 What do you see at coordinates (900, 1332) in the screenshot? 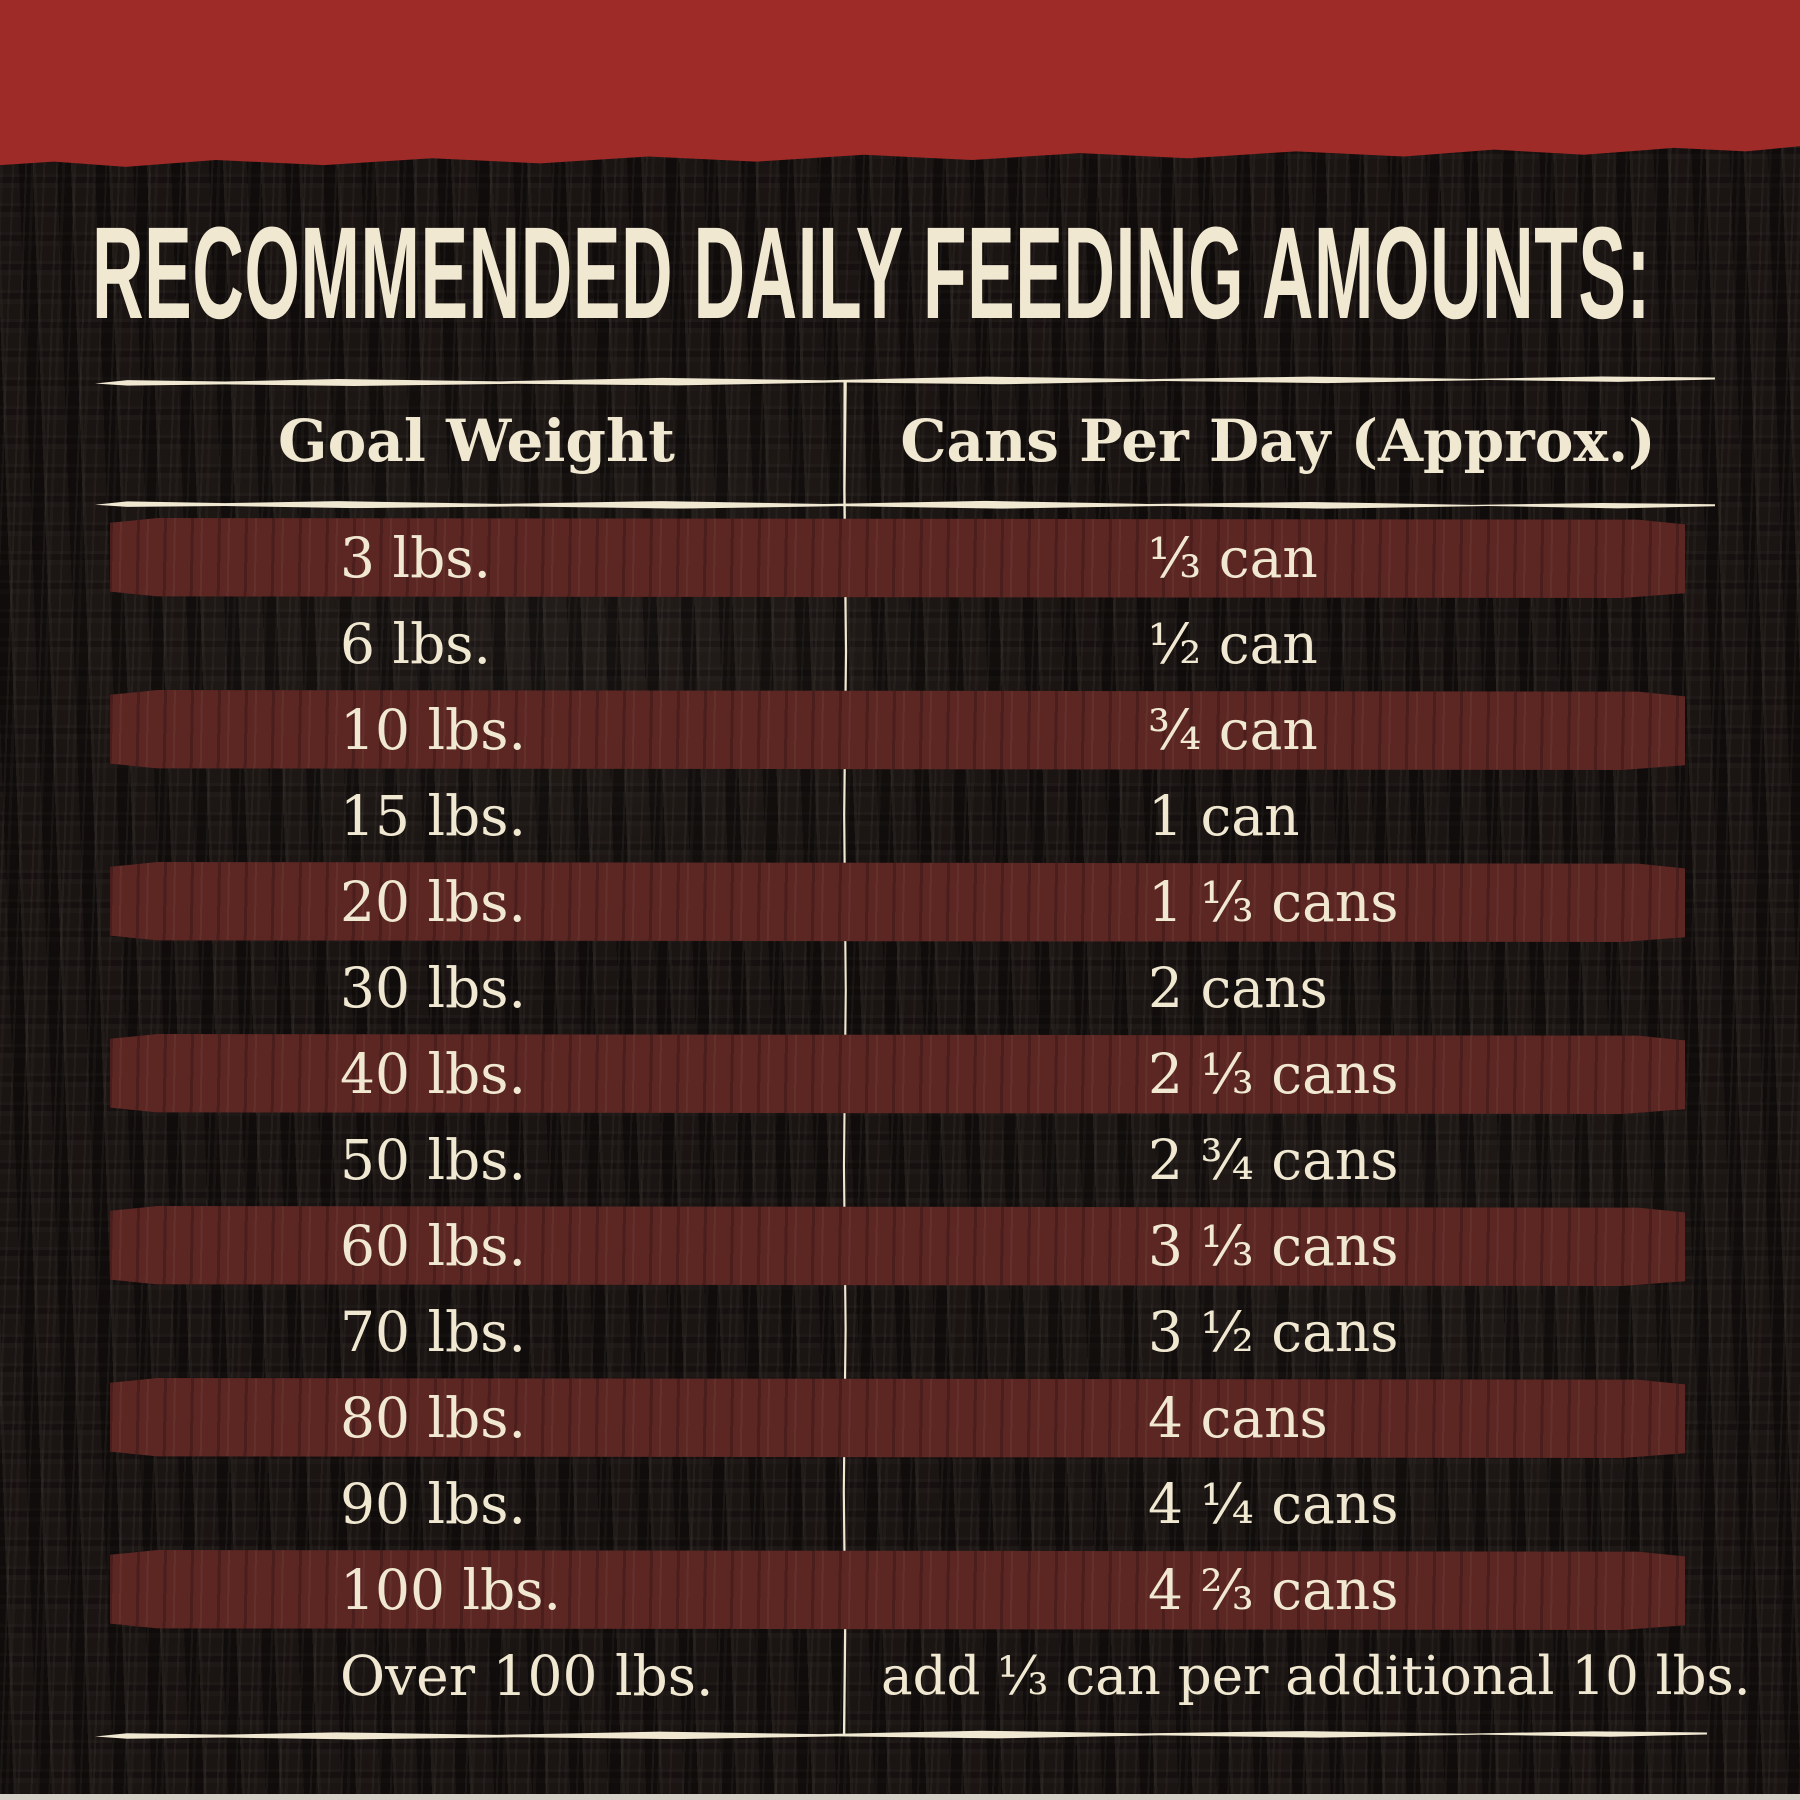
I see `table-row: 70 lbs. 3 ½ cans` at bounding box center [900, 1332].